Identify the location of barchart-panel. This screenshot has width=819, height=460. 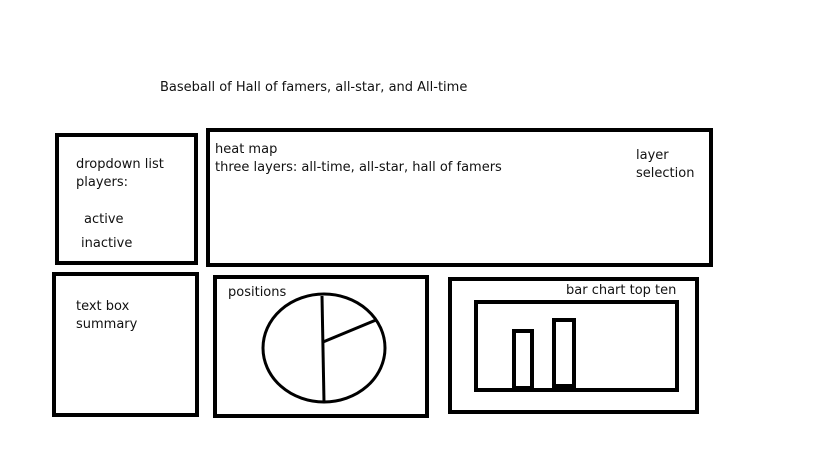
(573, 345).